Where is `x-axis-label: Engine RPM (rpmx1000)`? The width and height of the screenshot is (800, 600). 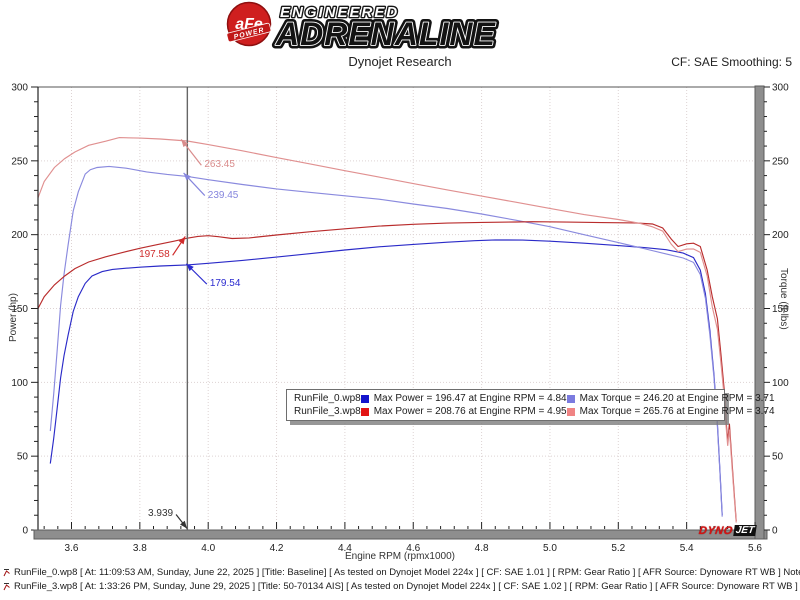
x-axis-label: Engine RPM (rpmx1000) is located at coordinates (400, 556).